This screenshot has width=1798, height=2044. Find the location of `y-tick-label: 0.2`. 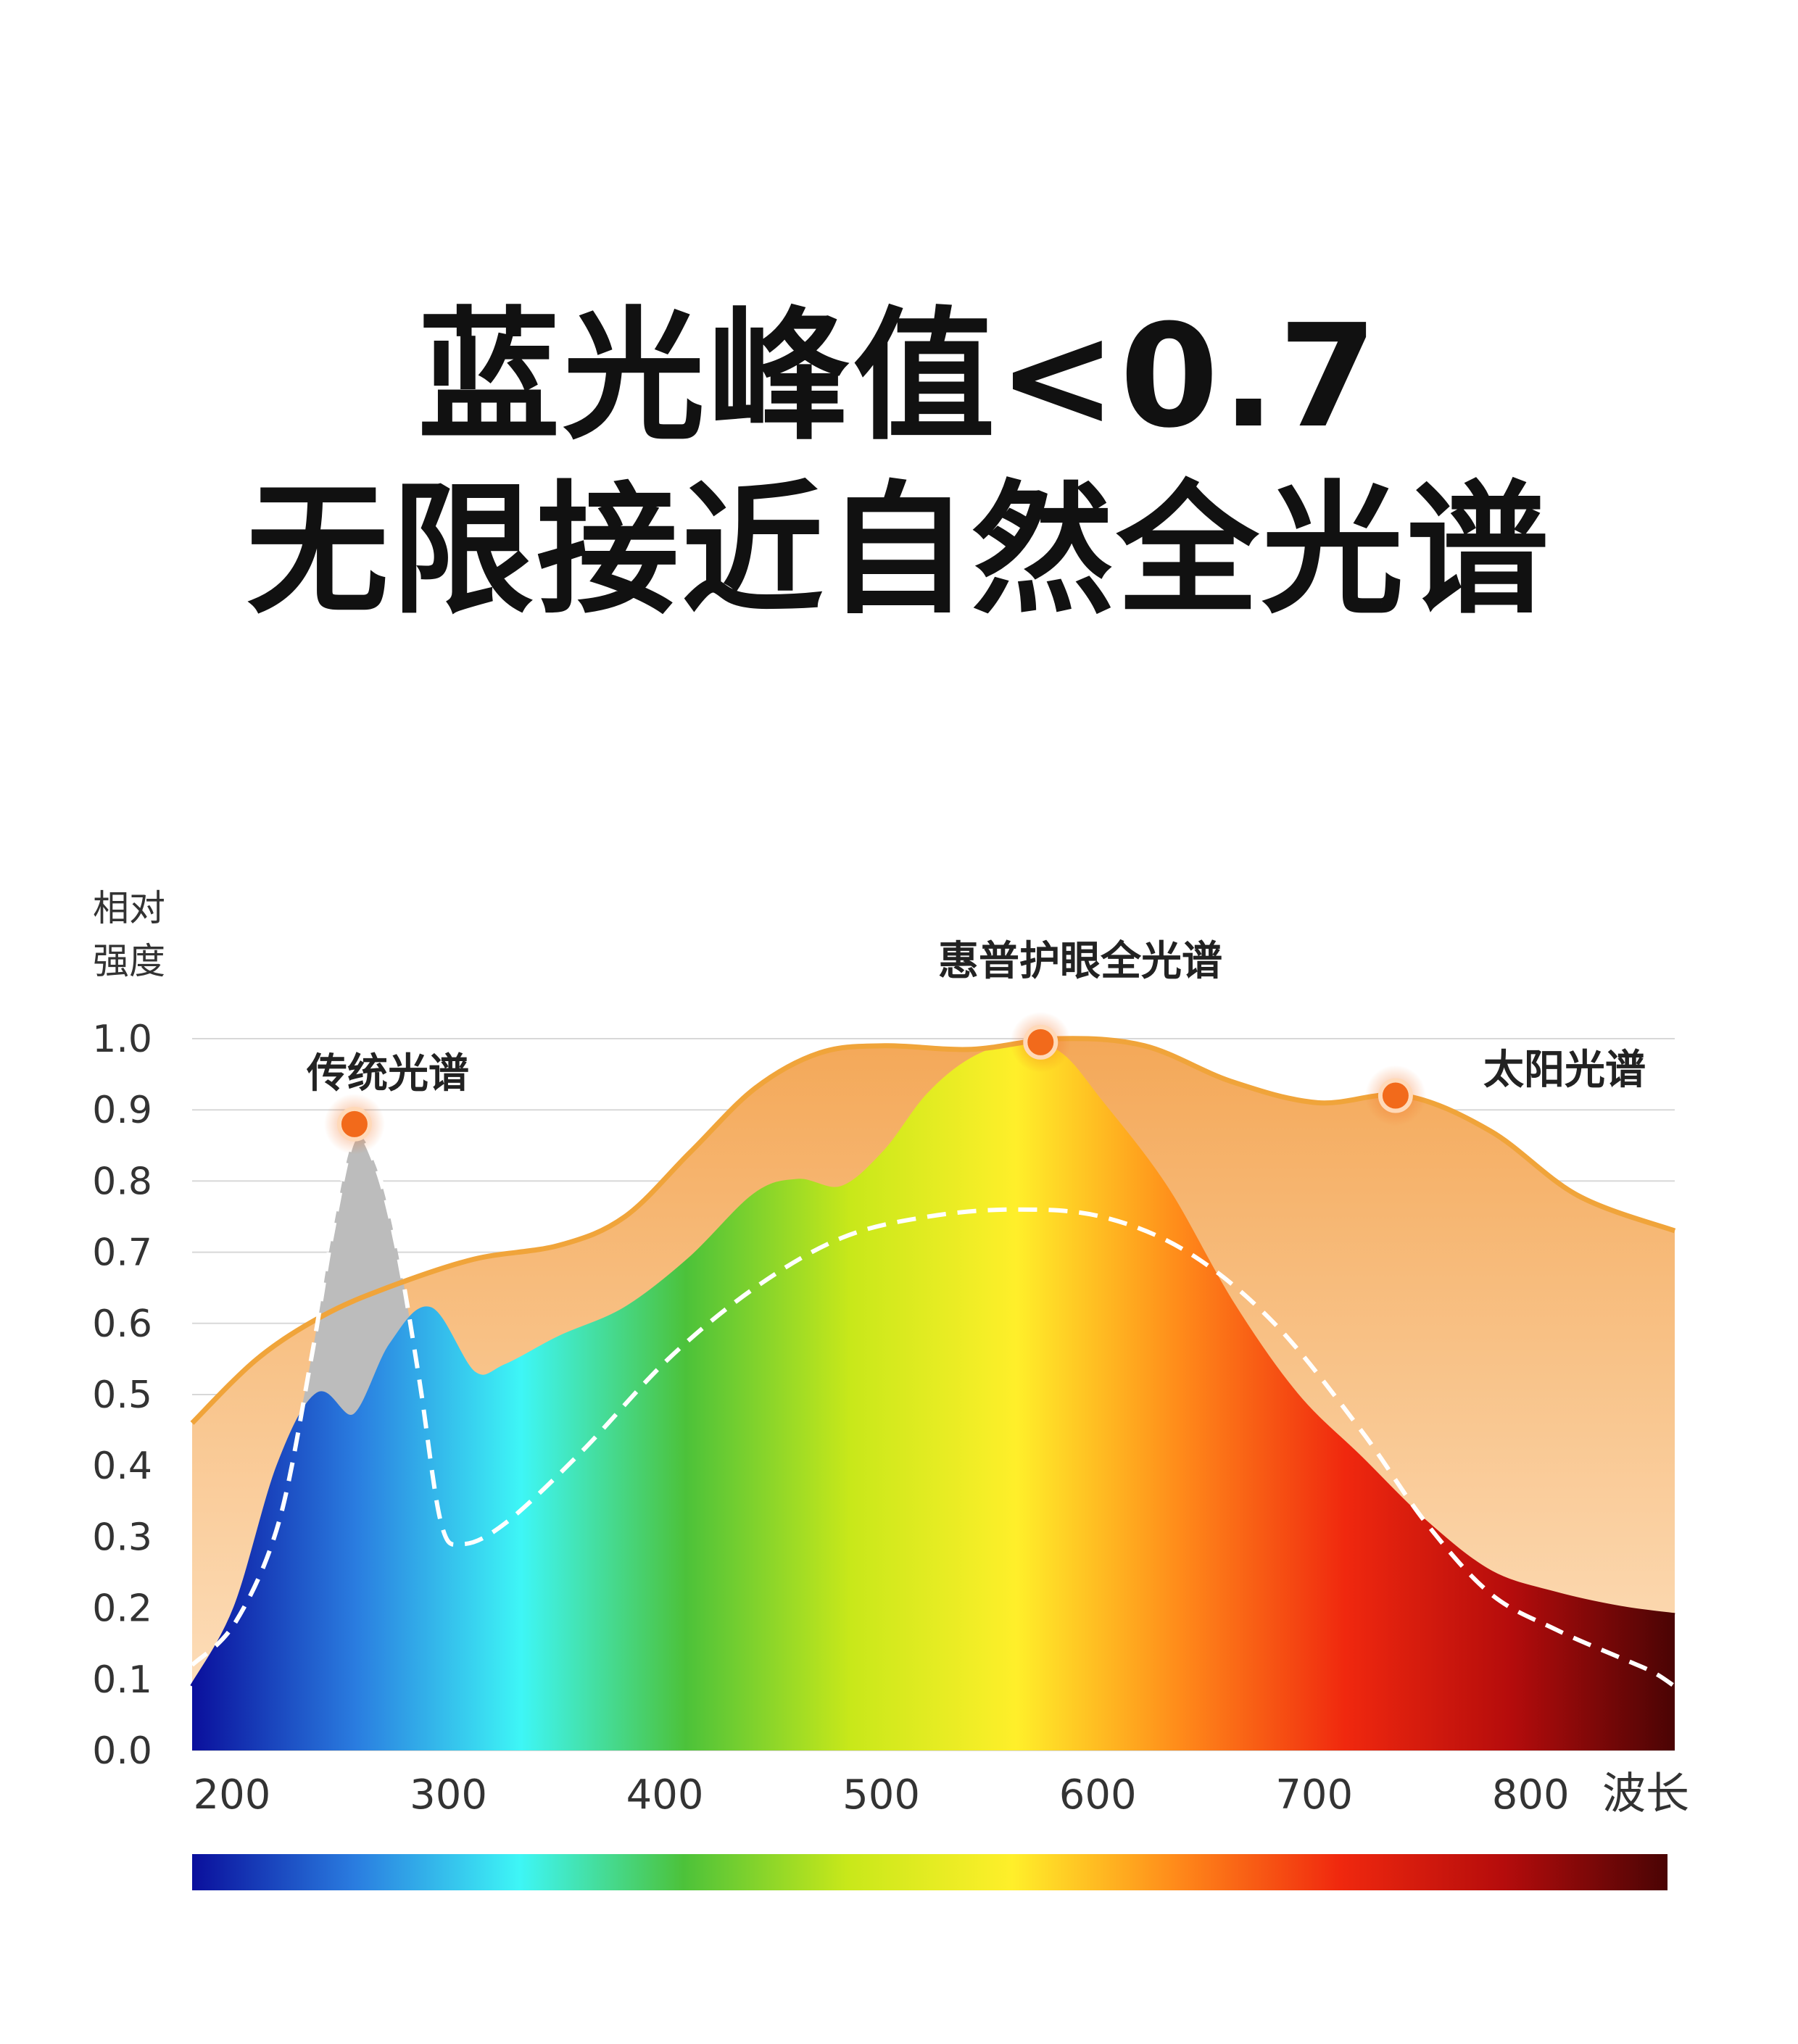

y-tick-label: 0.2 is located at coordinates (122, 1609).